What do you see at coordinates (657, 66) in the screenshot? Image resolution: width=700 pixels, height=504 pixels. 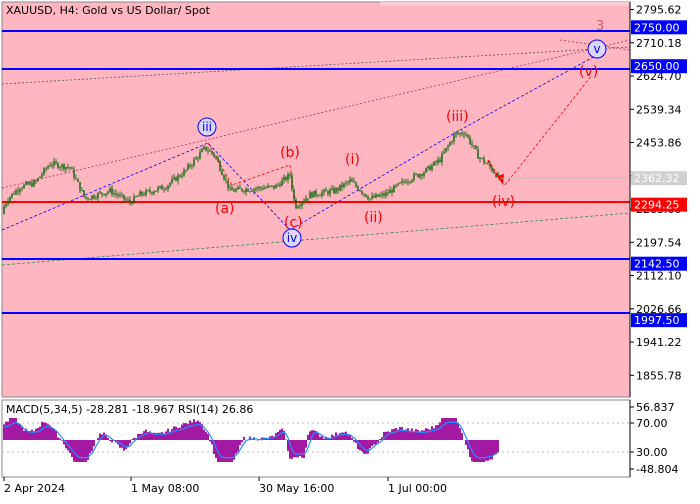 I see `level-label-text: 2650.00` at bounding box center [657, 66].